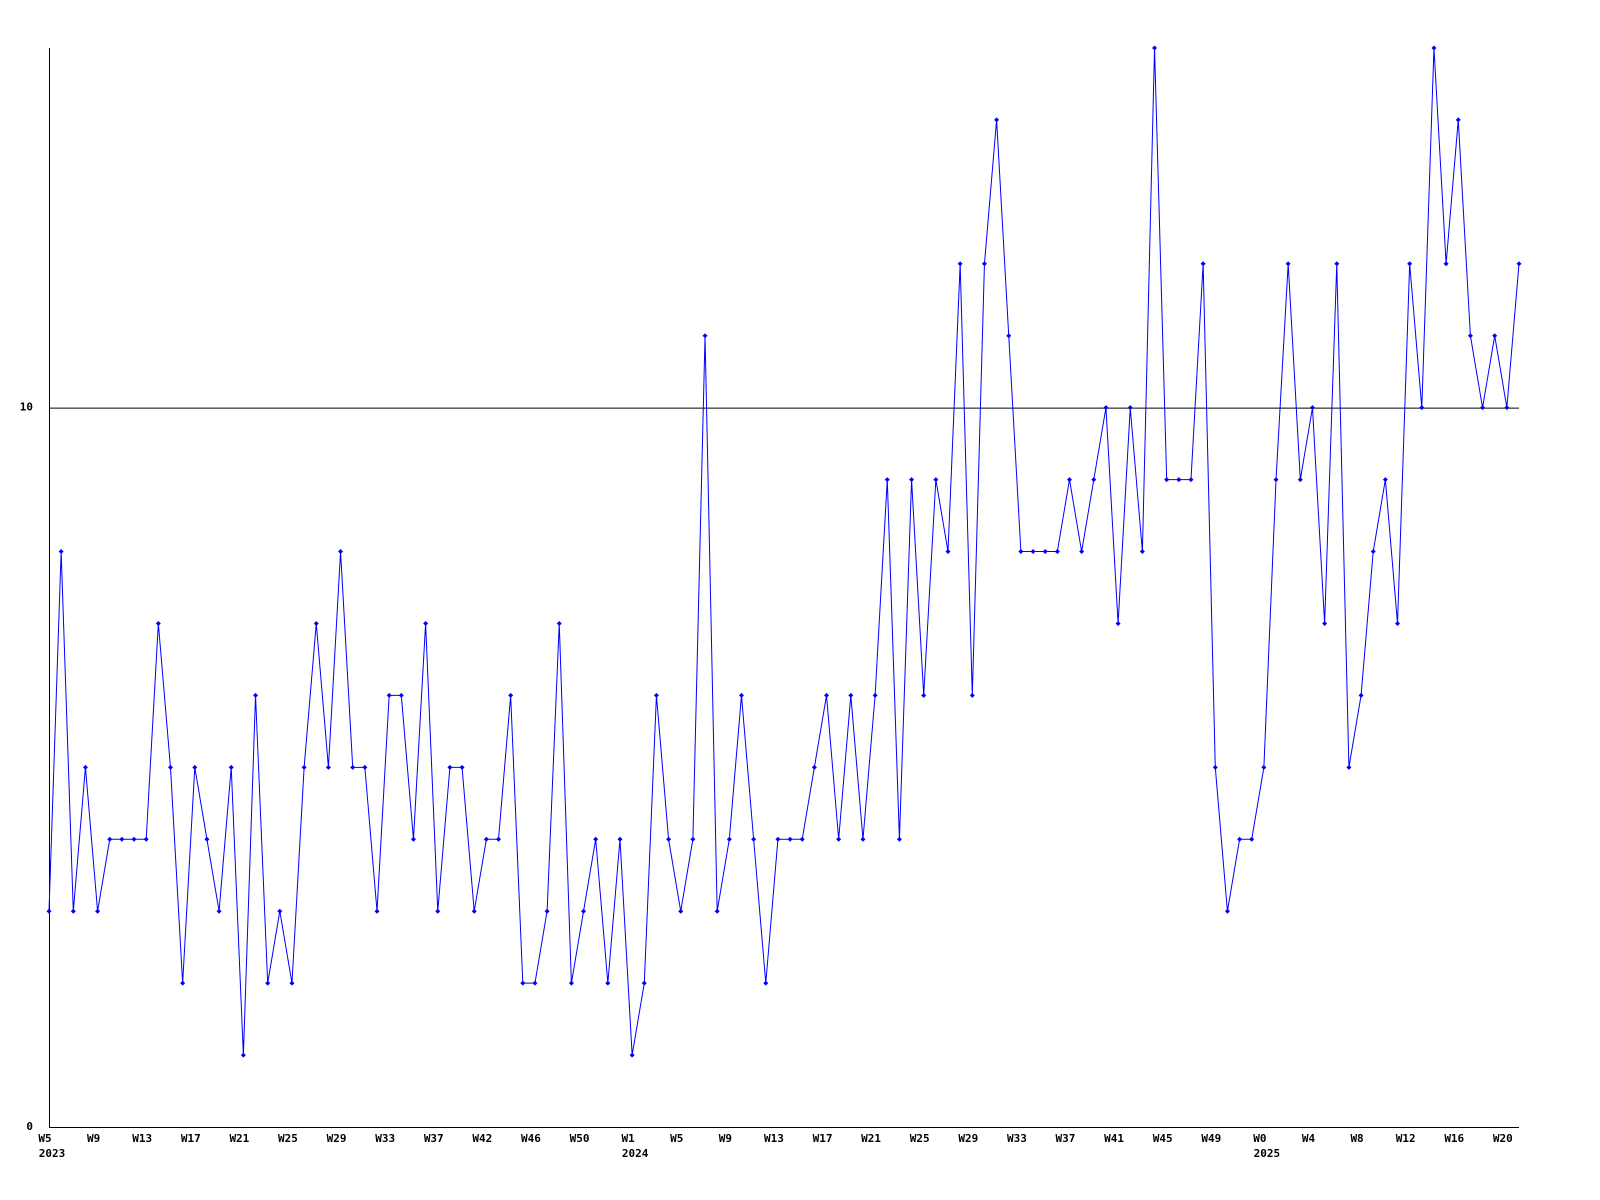 The height and width of the screenshot is (1200, 1600). I want to click on x-tick-label: W20, so click(1503, 1138).